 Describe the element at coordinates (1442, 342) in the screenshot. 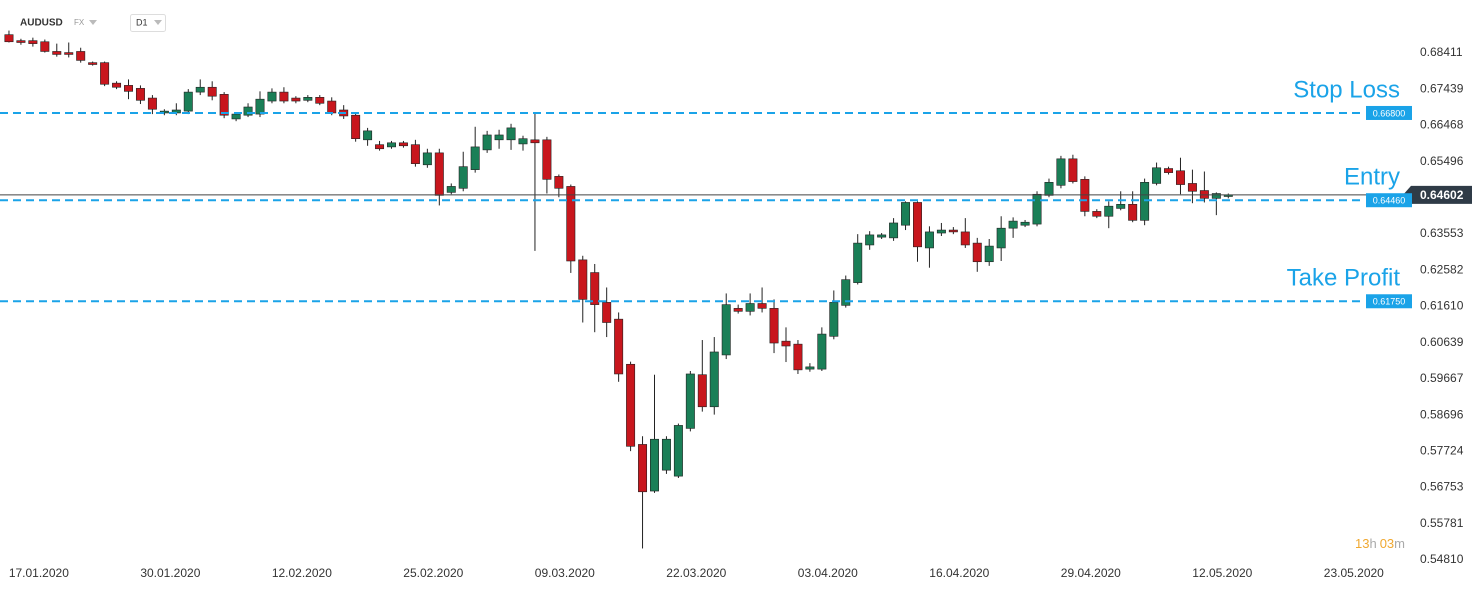

I see `y-tick-label: 0.60639` at that location.